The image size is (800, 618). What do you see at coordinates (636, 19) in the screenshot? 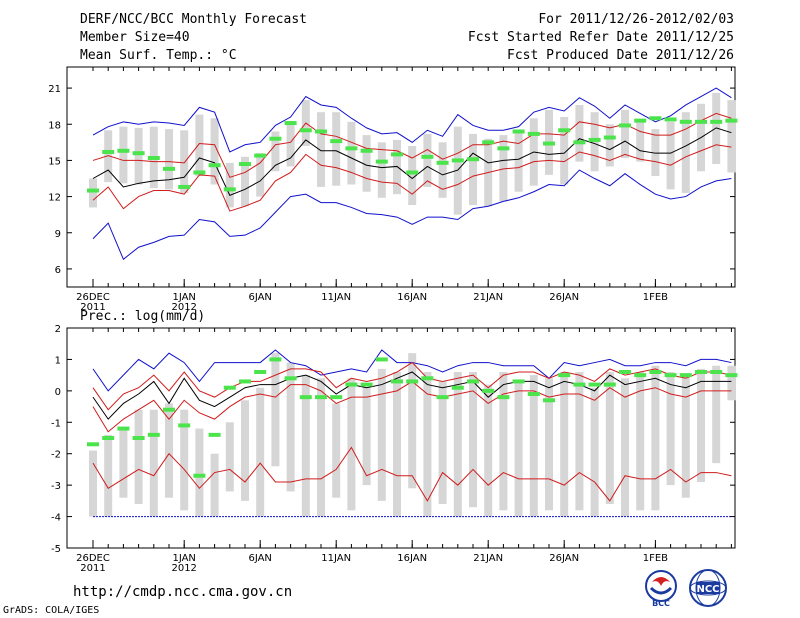
I see `forecast-period-label: For 2011/12/26-2012/02/03` at bounding box center [636, 19].